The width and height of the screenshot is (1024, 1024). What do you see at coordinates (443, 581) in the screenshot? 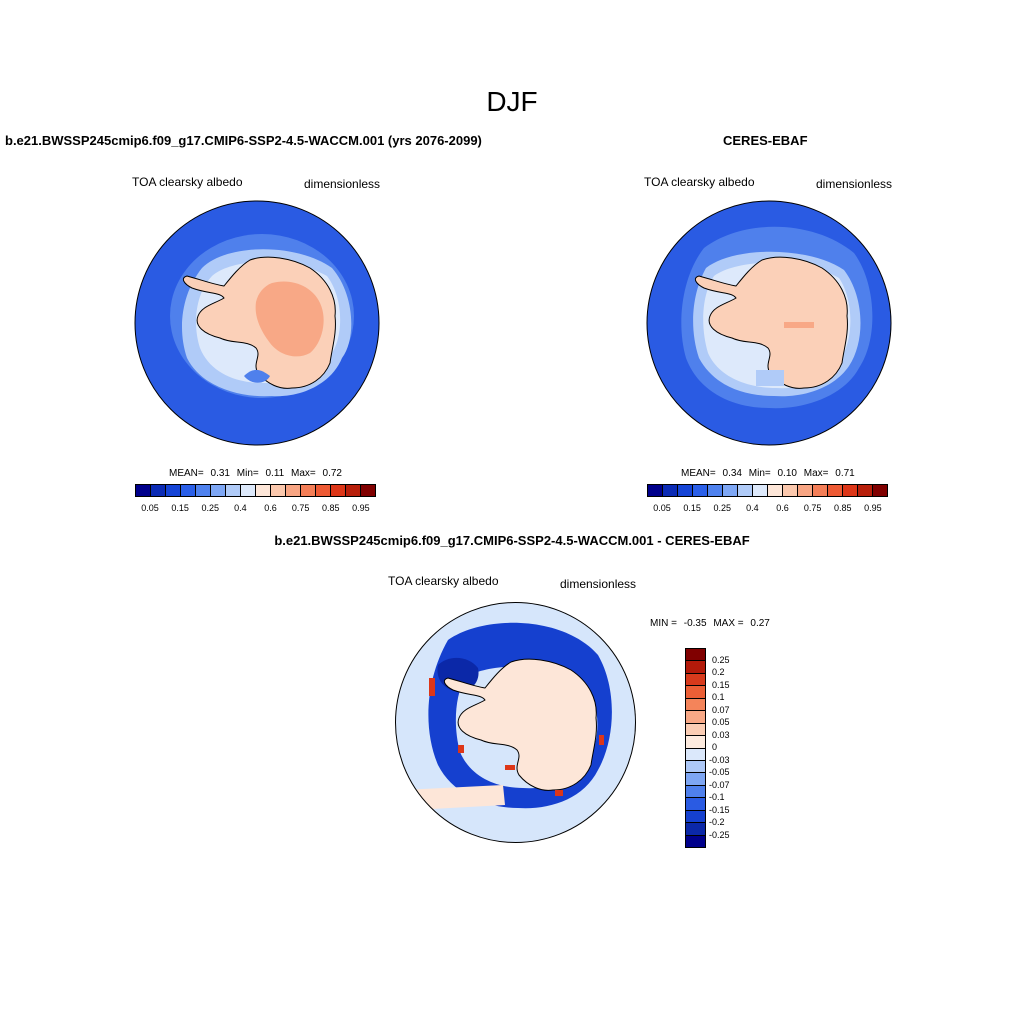
I see `diff-variable-label: TOA clearsky albedo` at bounding box center [443, 581].